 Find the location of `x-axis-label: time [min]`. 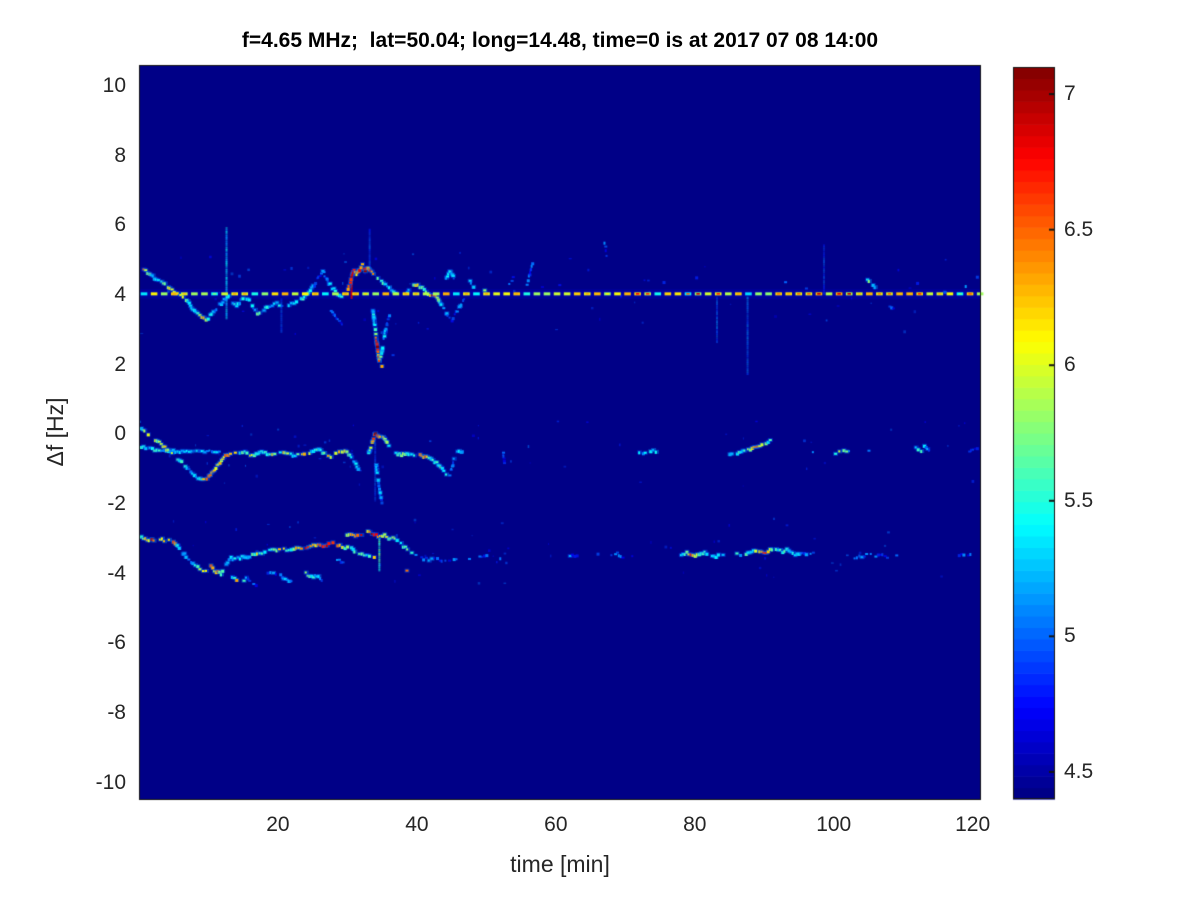

x-axis-label: time [min] is located at coordinates (560, 864).